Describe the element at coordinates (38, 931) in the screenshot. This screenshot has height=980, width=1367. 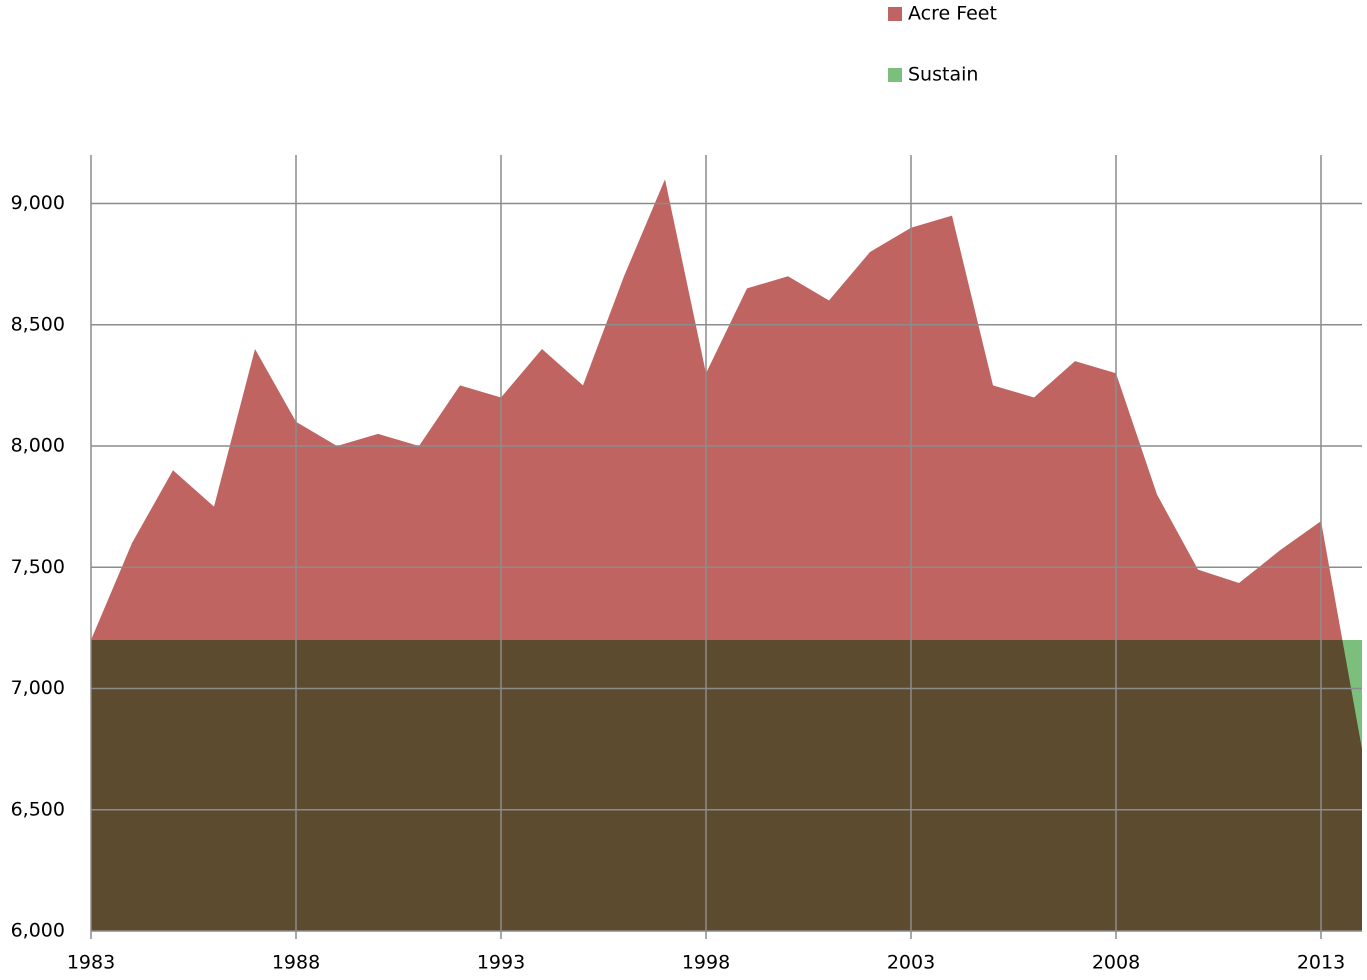
I see `y-tick-label: 6,000` at that location.